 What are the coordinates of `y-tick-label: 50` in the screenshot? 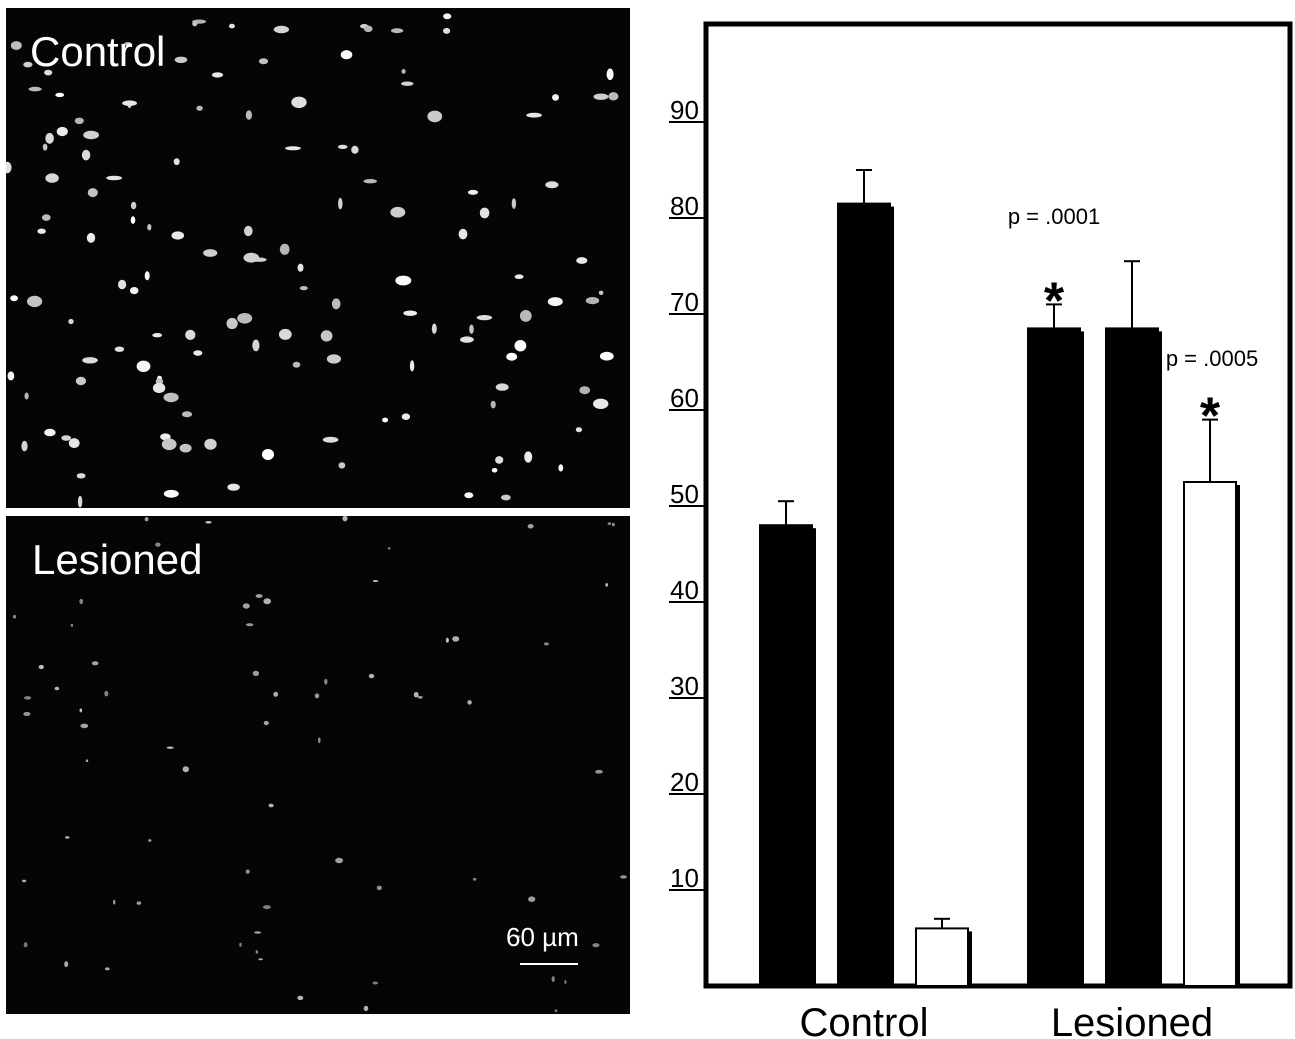 It's located at (684, 494).